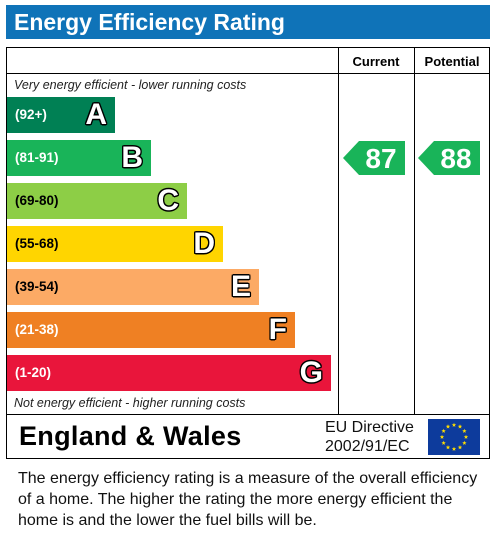  I want to click on current-rating-value: 87, so click(380, 158).